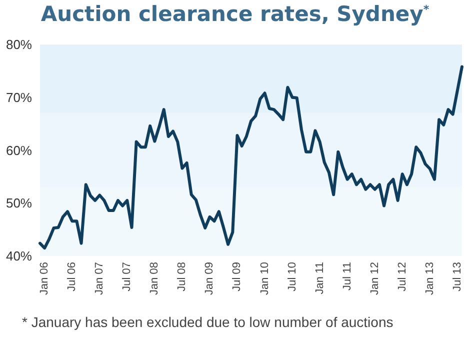 Image resolution: width=470 pixels, height=337 pixels. What do you see at coordinates (154, 279) in the screenshot?
I see `x-tick-label: Jan 08` at bounding box center [154, 279].